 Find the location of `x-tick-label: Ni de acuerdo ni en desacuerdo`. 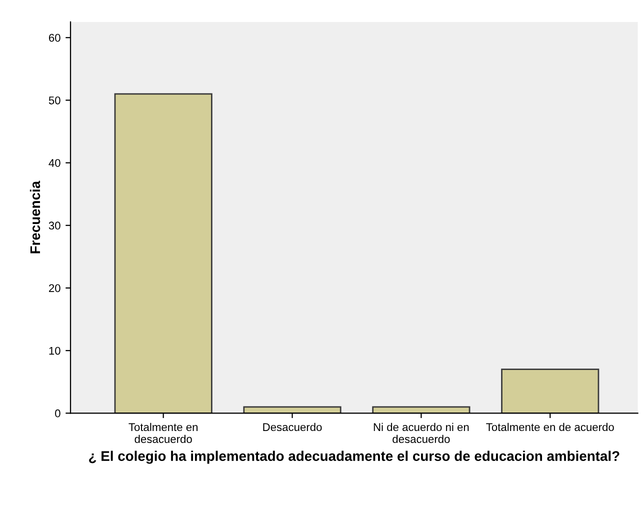

x-tick-label: Ni de acuerdo ni en desacuerdo is located at coordinates (421, 433).